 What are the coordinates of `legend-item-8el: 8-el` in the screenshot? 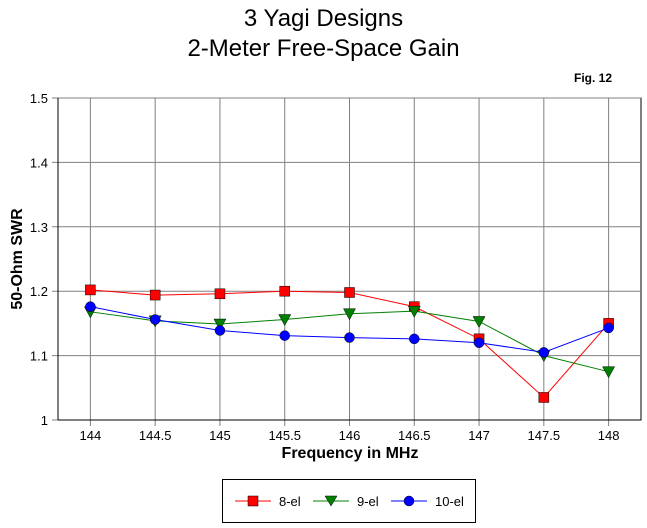 It's located at (267, 501).